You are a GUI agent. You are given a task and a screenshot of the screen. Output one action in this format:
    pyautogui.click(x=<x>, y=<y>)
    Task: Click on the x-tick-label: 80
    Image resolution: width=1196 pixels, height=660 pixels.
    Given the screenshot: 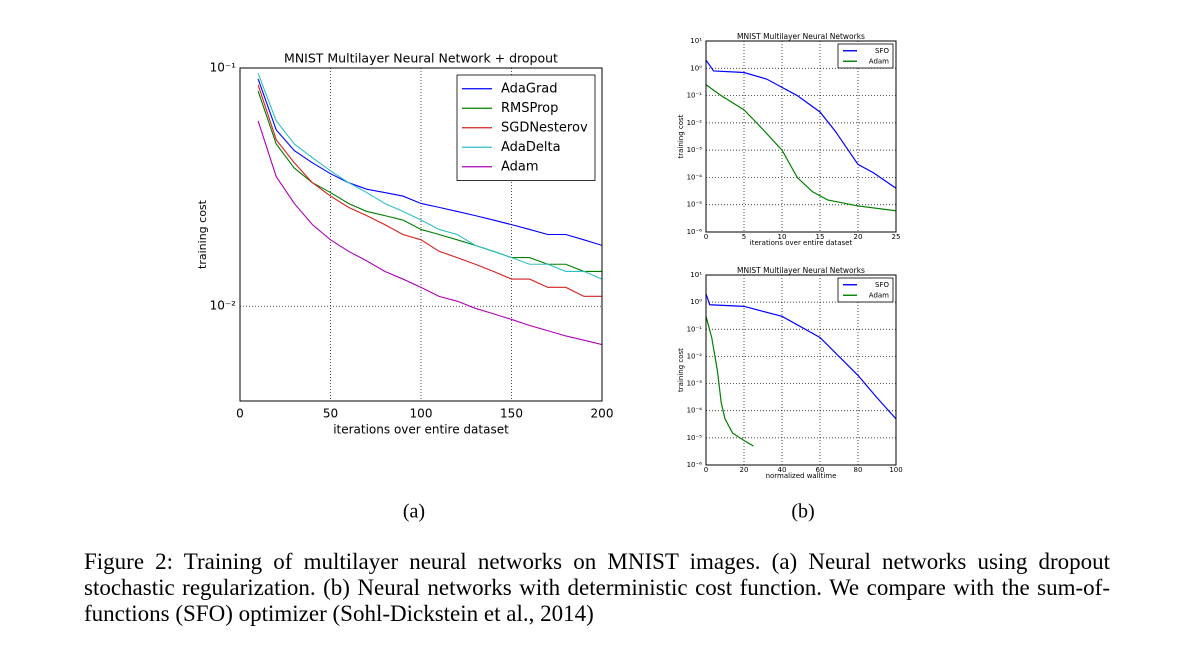 What is the action you would take?
    pyautogui.click(x=858, y=470)
    